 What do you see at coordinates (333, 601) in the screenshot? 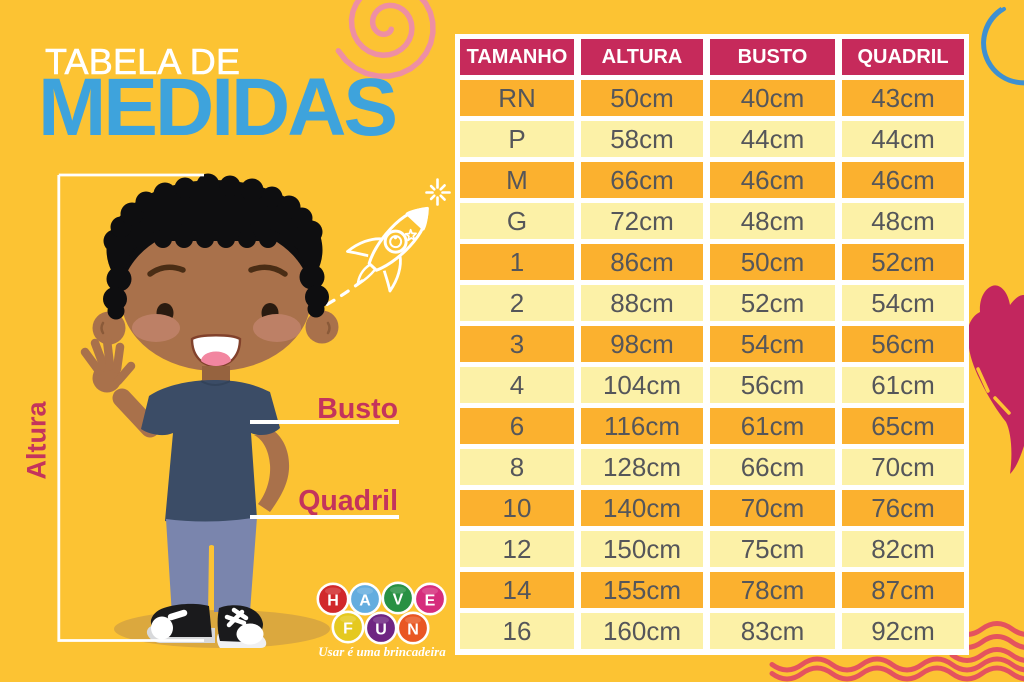
I see `svg-text: H` at bounding box center [333, 601].